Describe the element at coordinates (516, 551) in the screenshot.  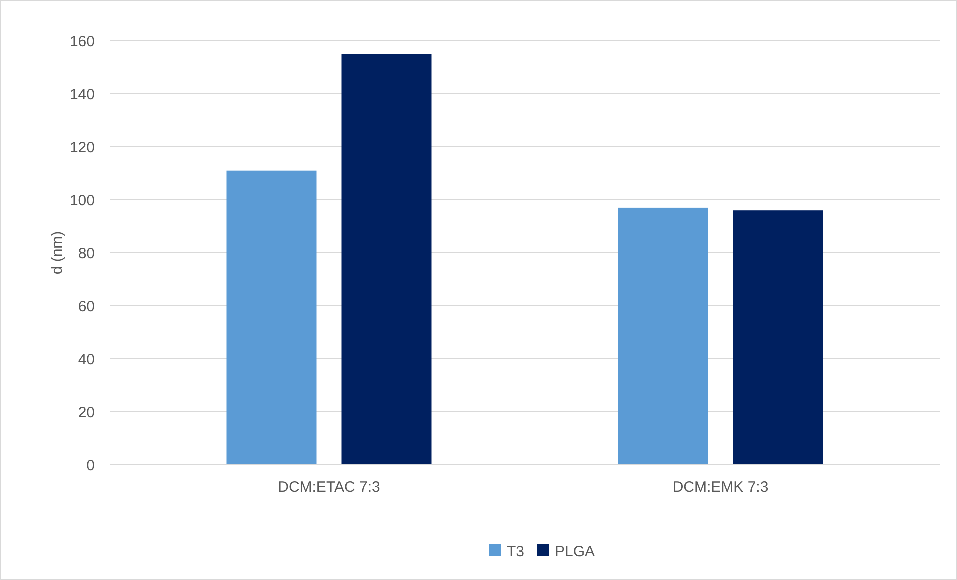
I see `legend-label: T3` at that location.